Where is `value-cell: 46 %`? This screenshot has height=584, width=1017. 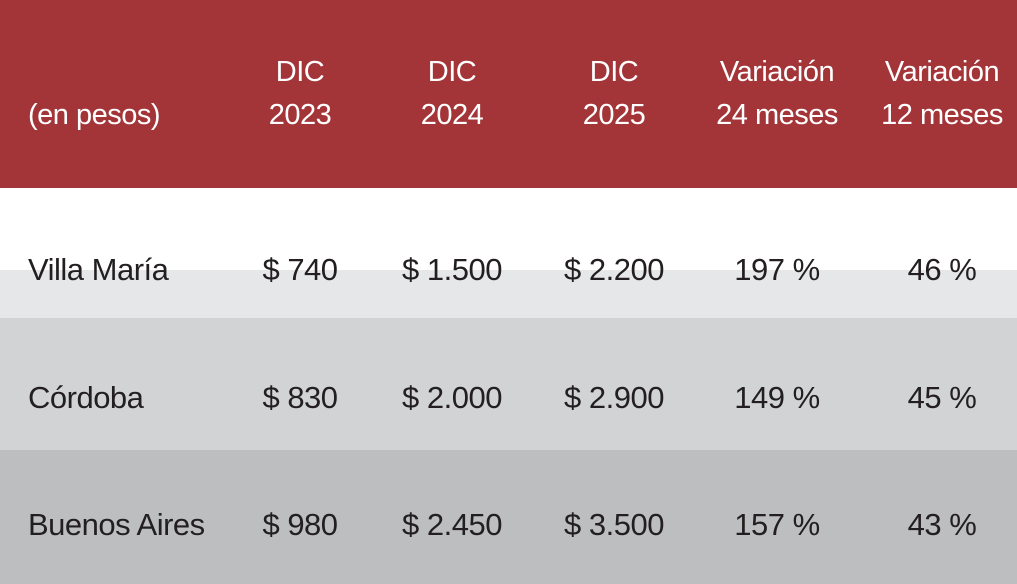 value-cell: 46 % is located at coordinates (942, 269).